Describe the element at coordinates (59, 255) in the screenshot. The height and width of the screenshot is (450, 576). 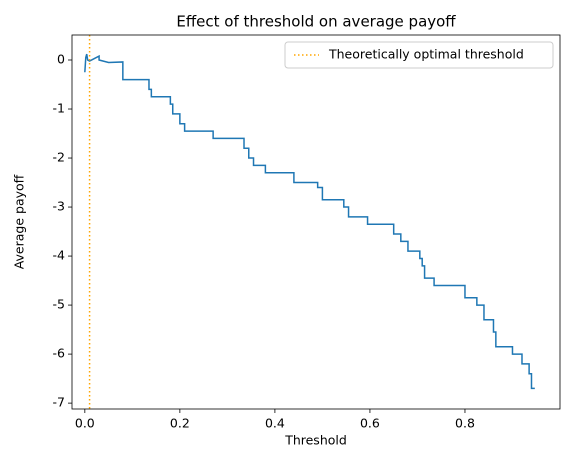
I see `y-tick-label: -4` at that location.